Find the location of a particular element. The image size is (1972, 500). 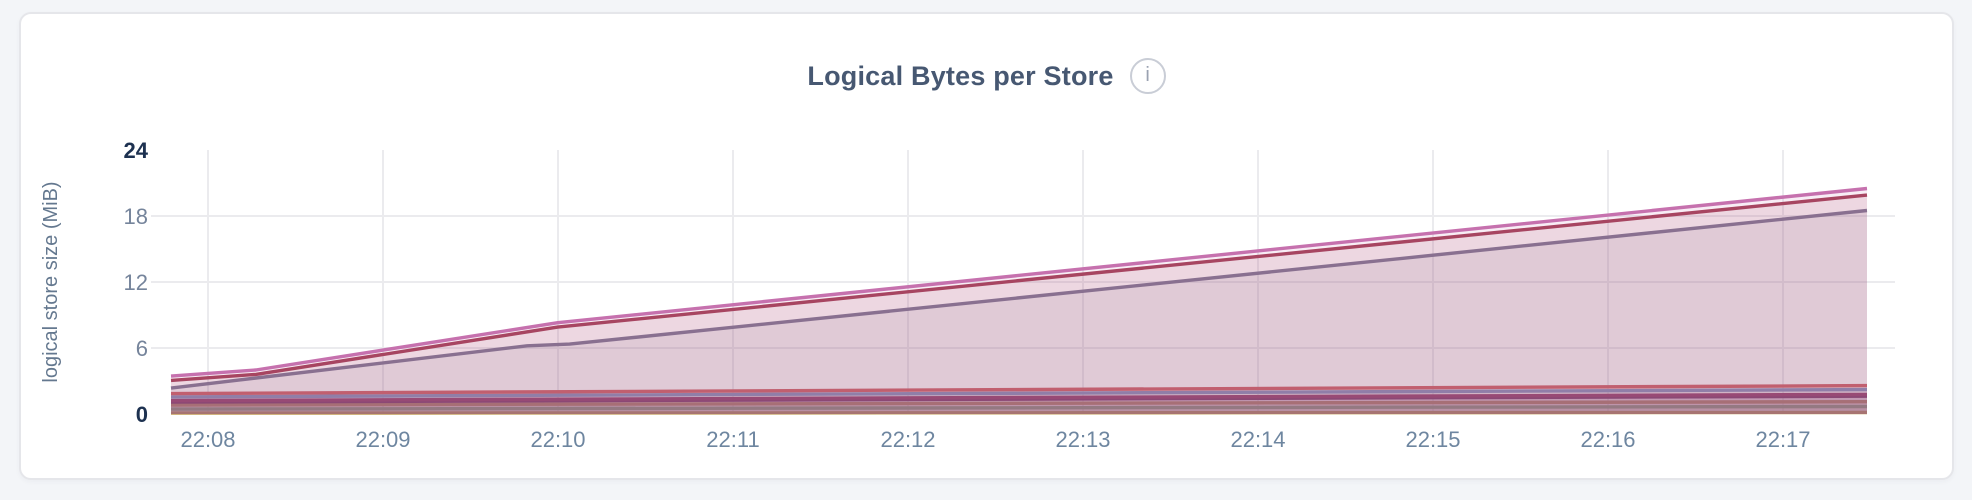

series-line-store-flat-salmon is located at coordinates (1019, 389).